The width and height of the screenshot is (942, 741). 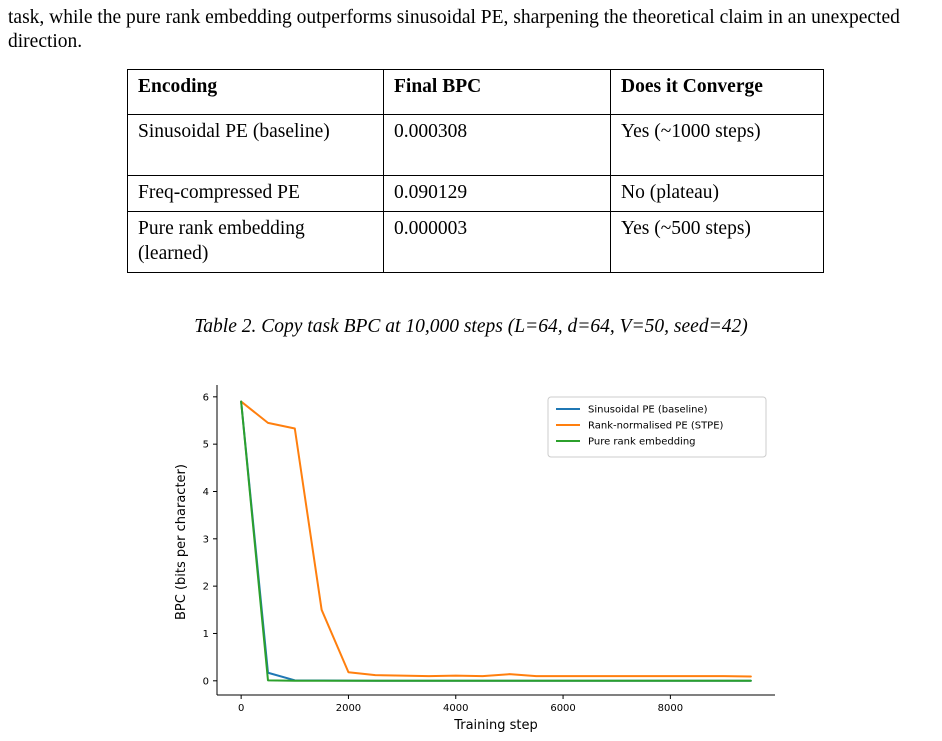 What do you see at coordinates (255, 242) in the screenshot?
I see `table-cell: Pure rank embedding (learned)` at bounding box center [255, 242].